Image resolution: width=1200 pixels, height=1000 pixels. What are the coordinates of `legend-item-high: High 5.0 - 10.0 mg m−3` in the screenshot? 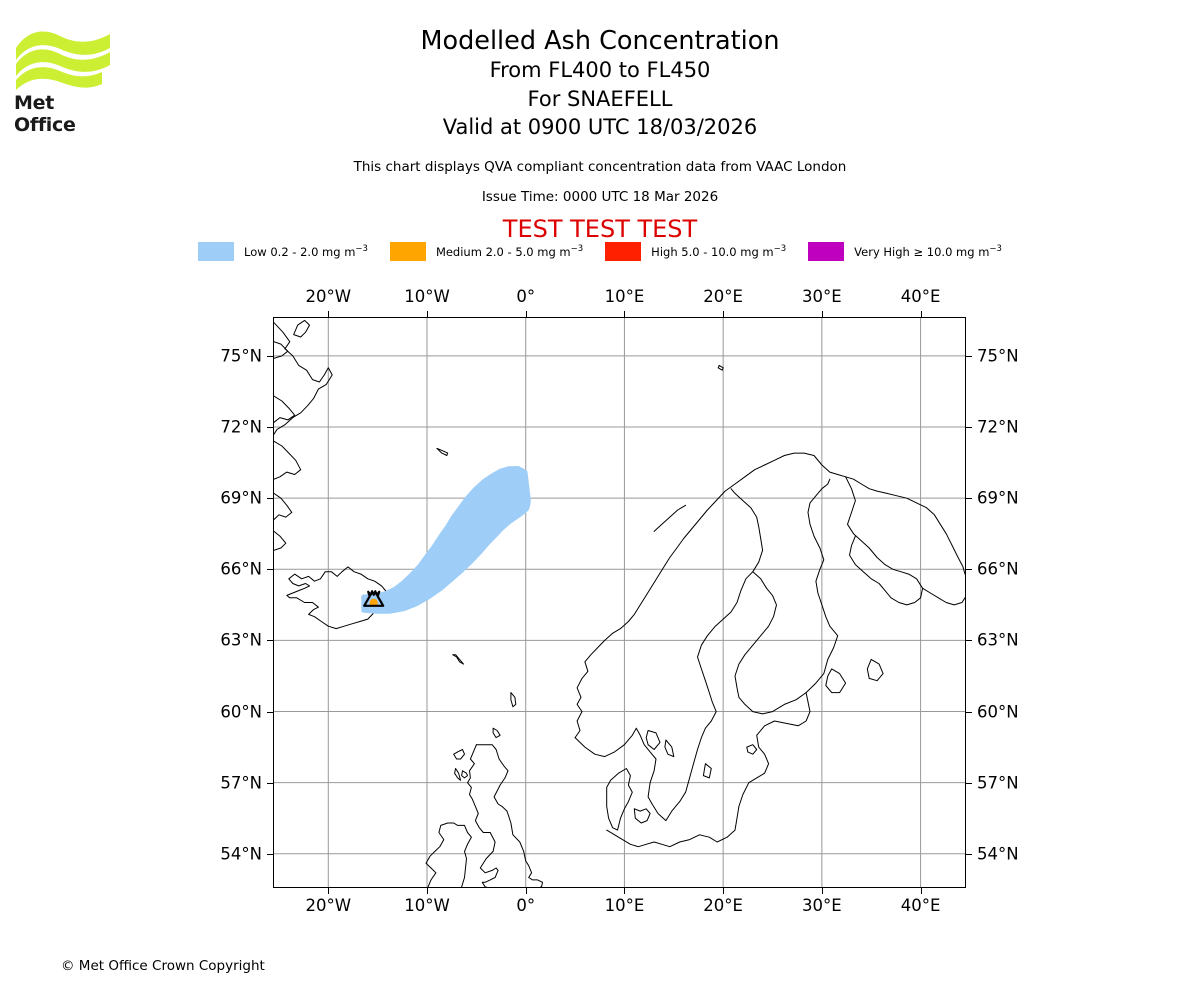 It's located at (695, 251).